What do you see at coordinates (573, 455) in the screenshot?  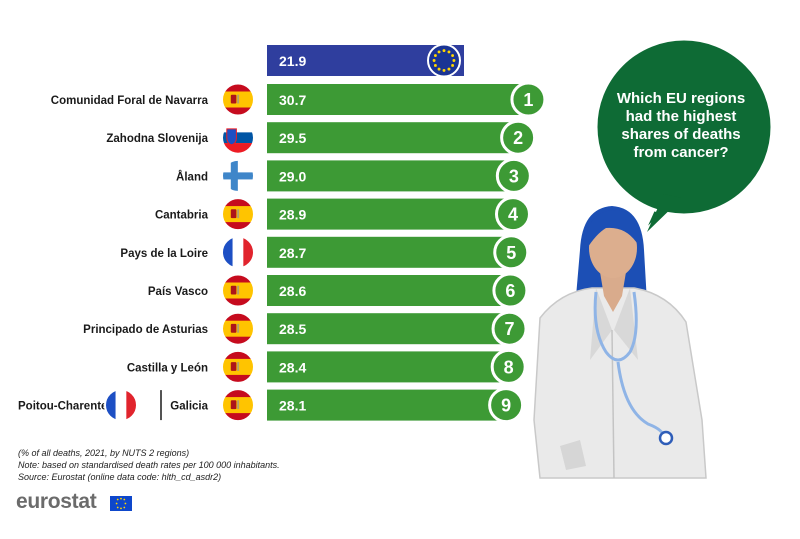 I see `coat-pocket` at bounding box center [573, 455].